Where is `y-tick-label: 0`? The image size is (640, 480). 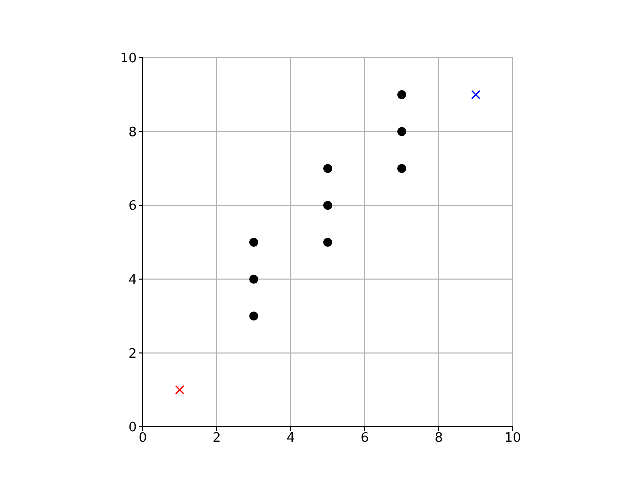
y-tick-label: 0 is located at coordinates (132, 428).